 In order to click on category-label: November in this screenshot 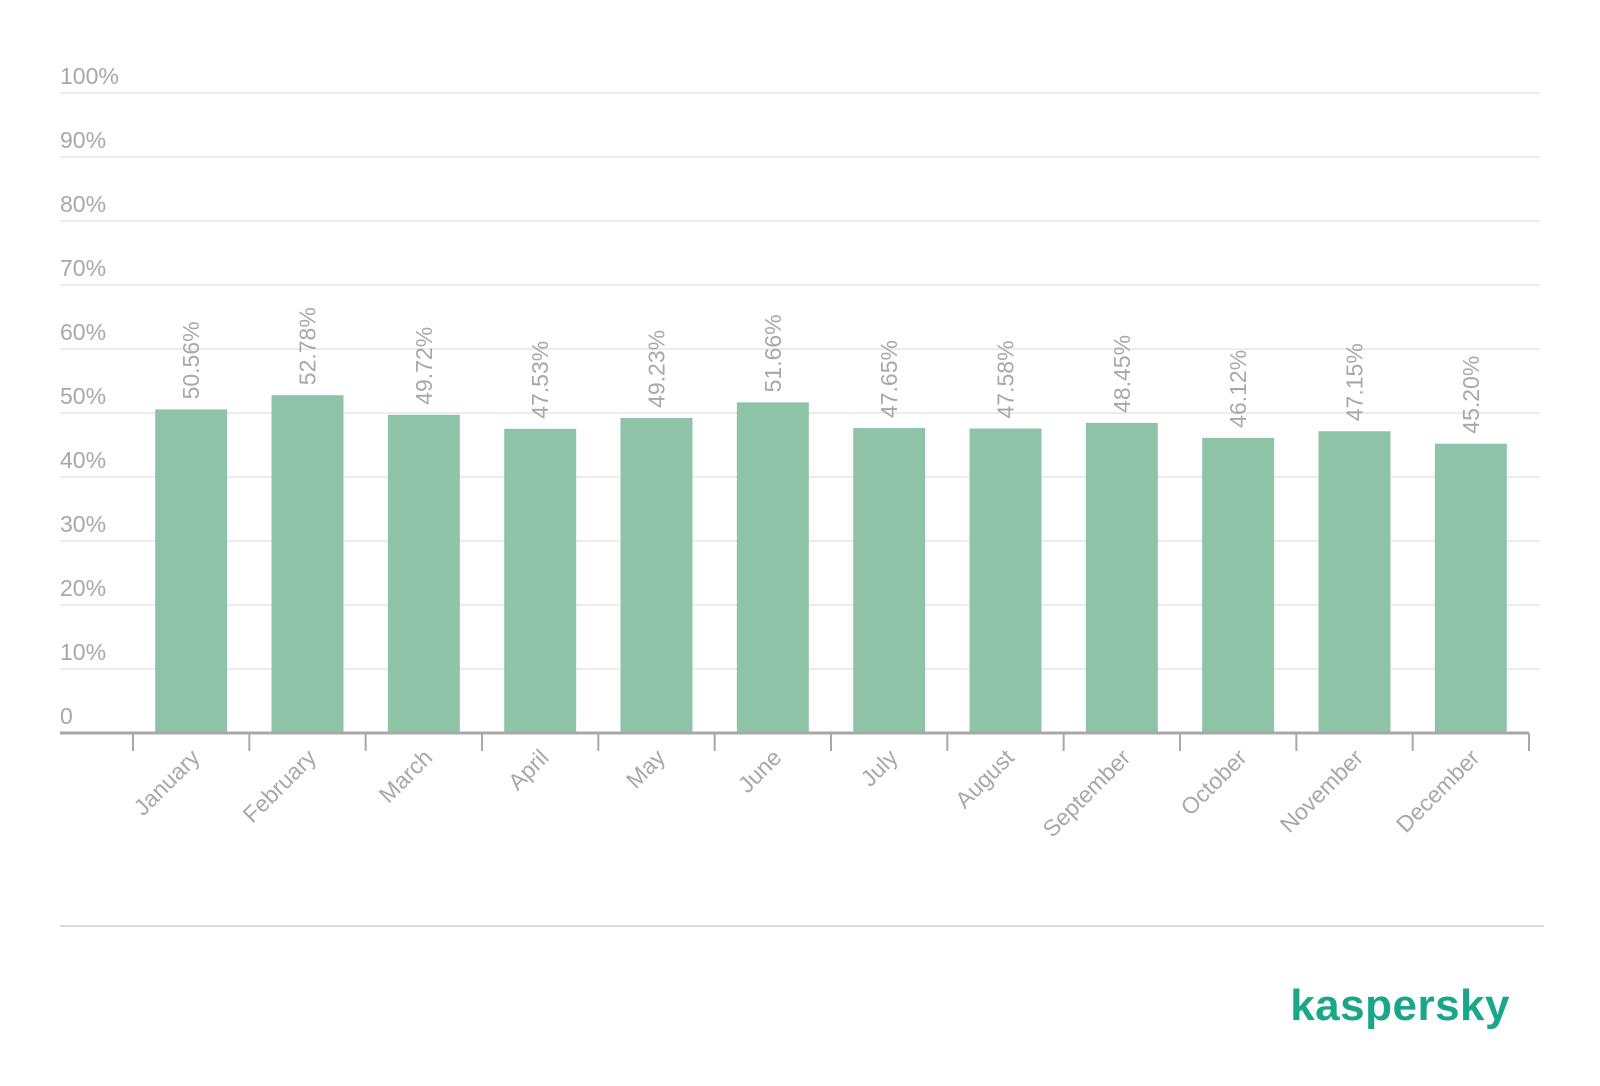, I will do `click(1322, 791)`.